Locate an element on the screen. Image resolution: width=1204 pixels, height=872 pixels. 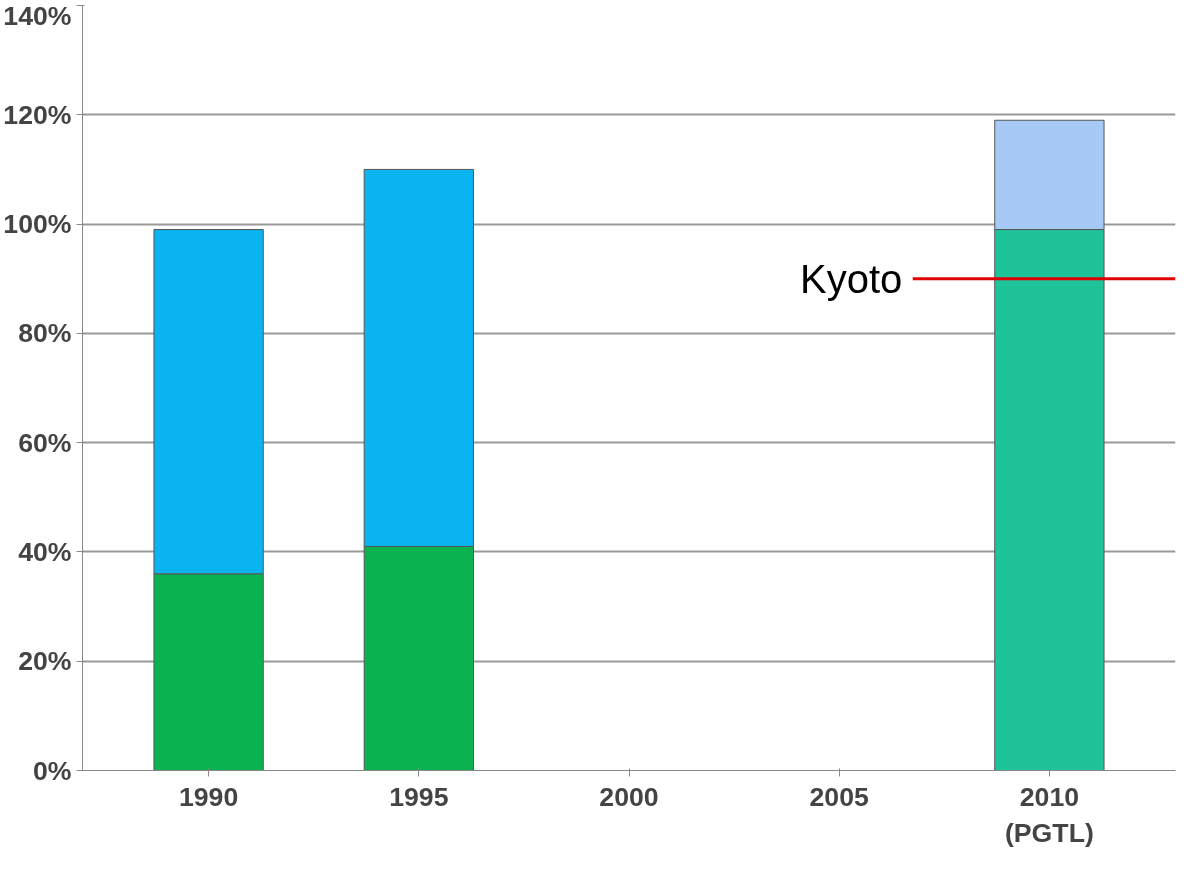
x-tick-label: 1995 is located at coordinates (419, 796).